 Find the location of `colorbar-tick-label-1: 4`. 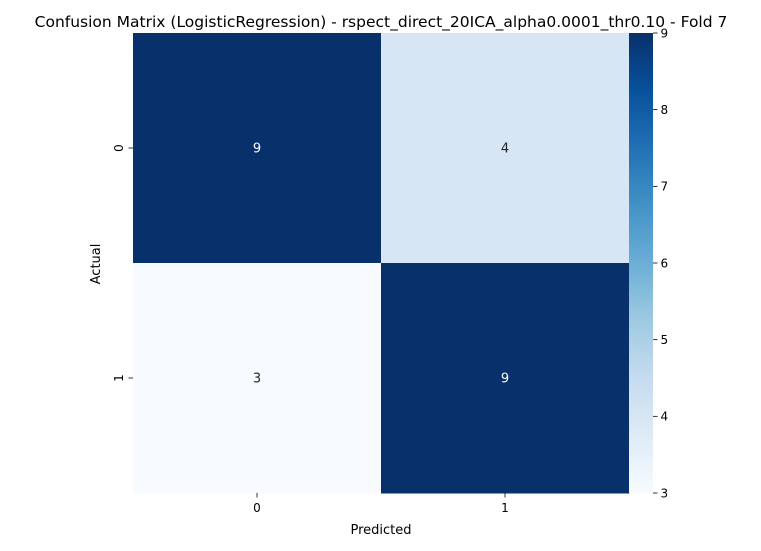

colorbar-tick-label-1: 4 is located at coordinates (665, 417).